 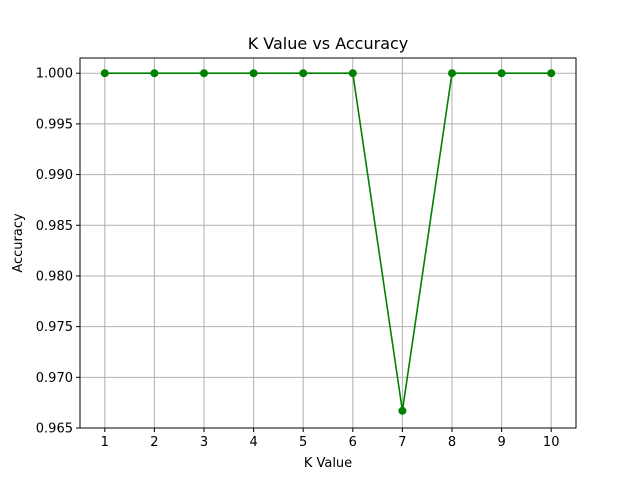 I want to click on x-tick-label: 2, so click(x=154, y=442).